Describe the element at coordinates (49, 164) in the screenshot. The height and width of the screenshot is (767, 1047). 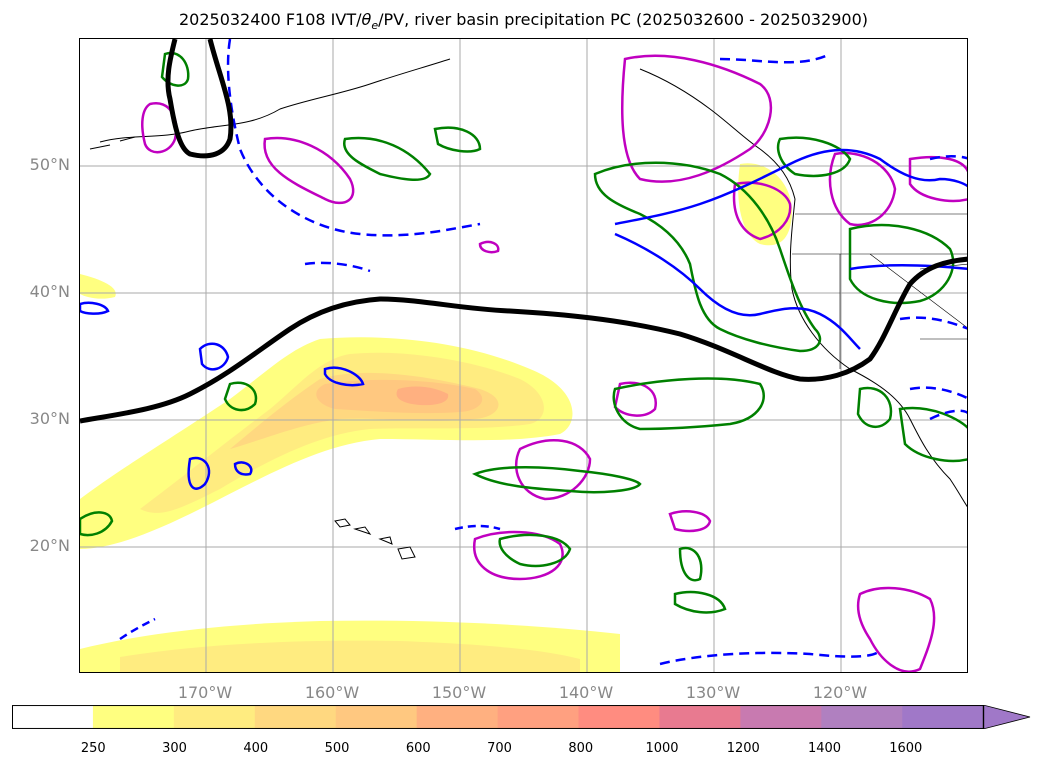
I see `lat-label-50n: 50°N` at that location.